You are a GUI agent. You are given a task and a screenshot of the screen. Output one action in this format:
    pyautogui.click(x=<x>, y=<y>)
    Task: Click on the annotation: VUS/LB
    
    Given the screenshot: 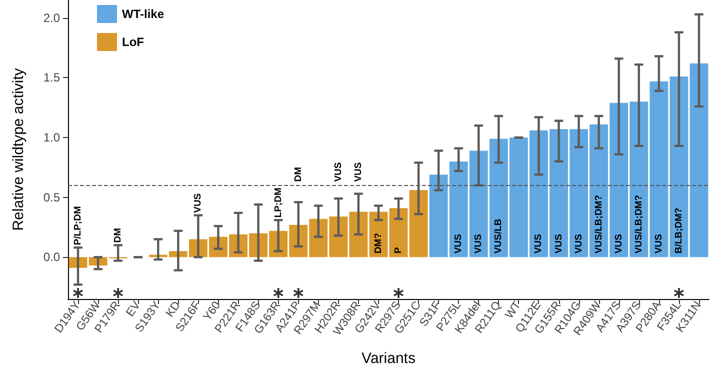 What is the action you would take?
    pyautogui.click(x=498, y=236)
    